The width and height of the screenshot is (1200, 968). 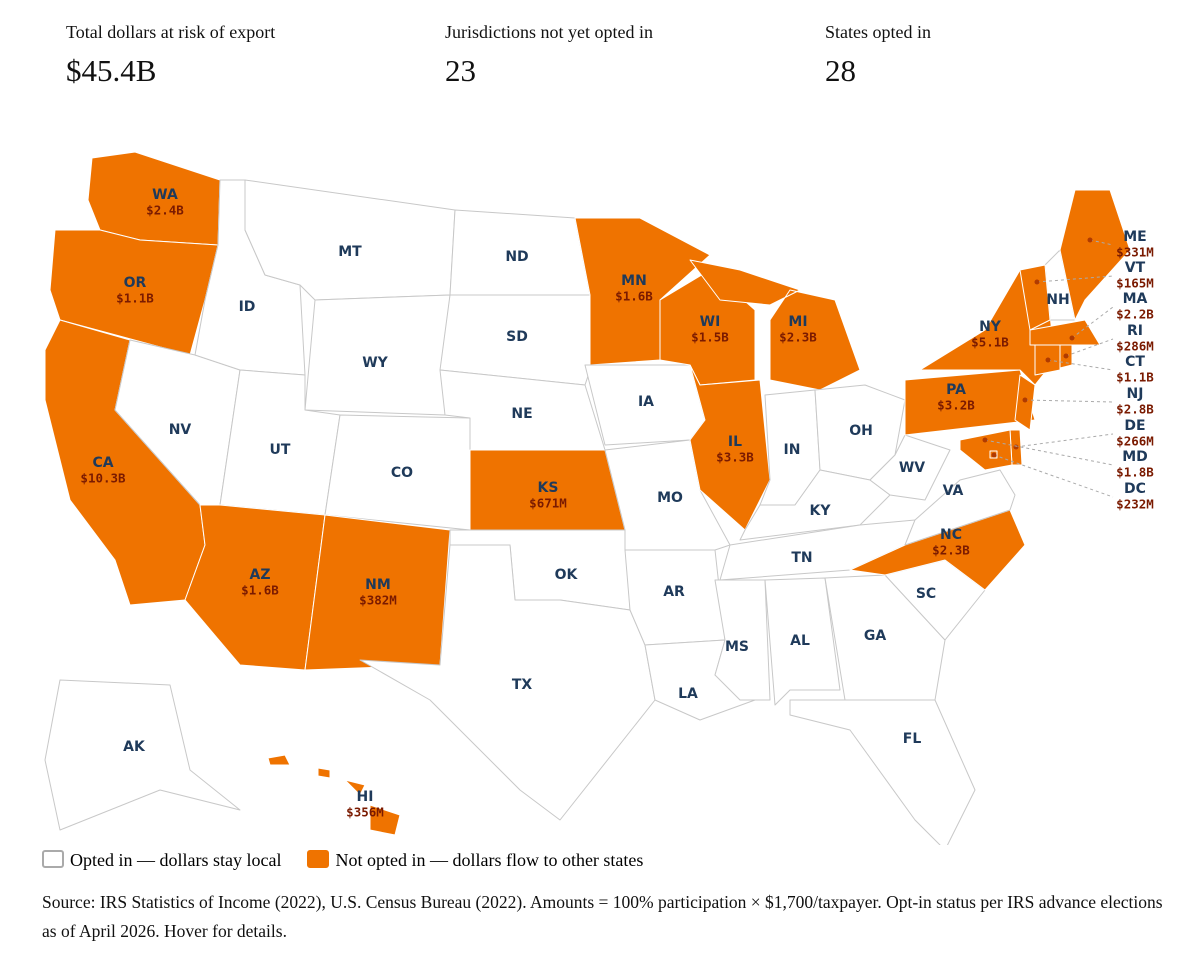 I want to click on state-amount: $10.3B, so click(x=103, y=478).